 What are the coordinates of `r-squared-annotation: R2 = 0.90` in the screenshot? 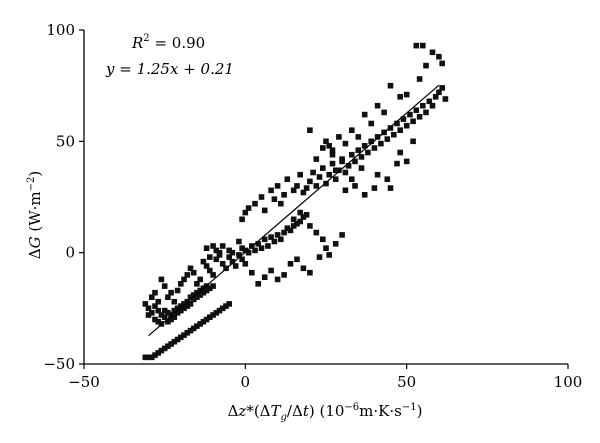 It's located at (168, 42).